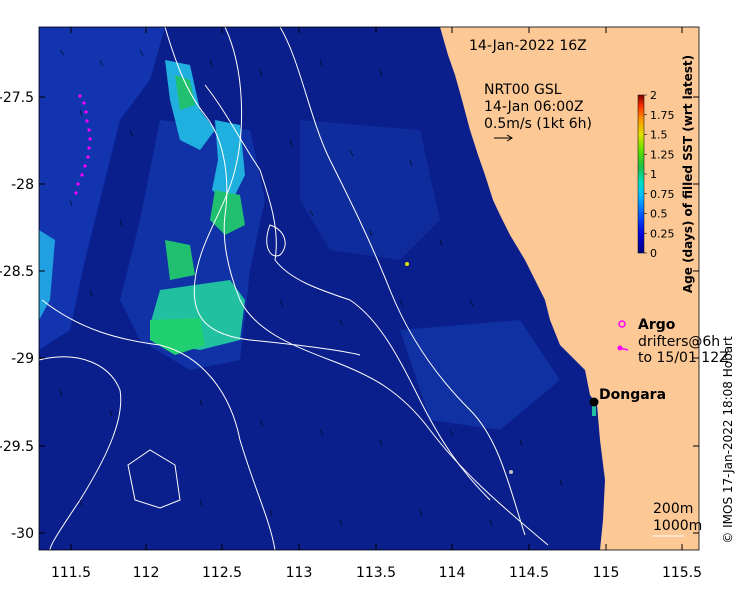 Image resolution: width=740 pixels, height=592 pixels. What do you see at coordinates (299, 573) in the screenshot?
I see `x-tick-label: 113` at bounding box center [299, 573].